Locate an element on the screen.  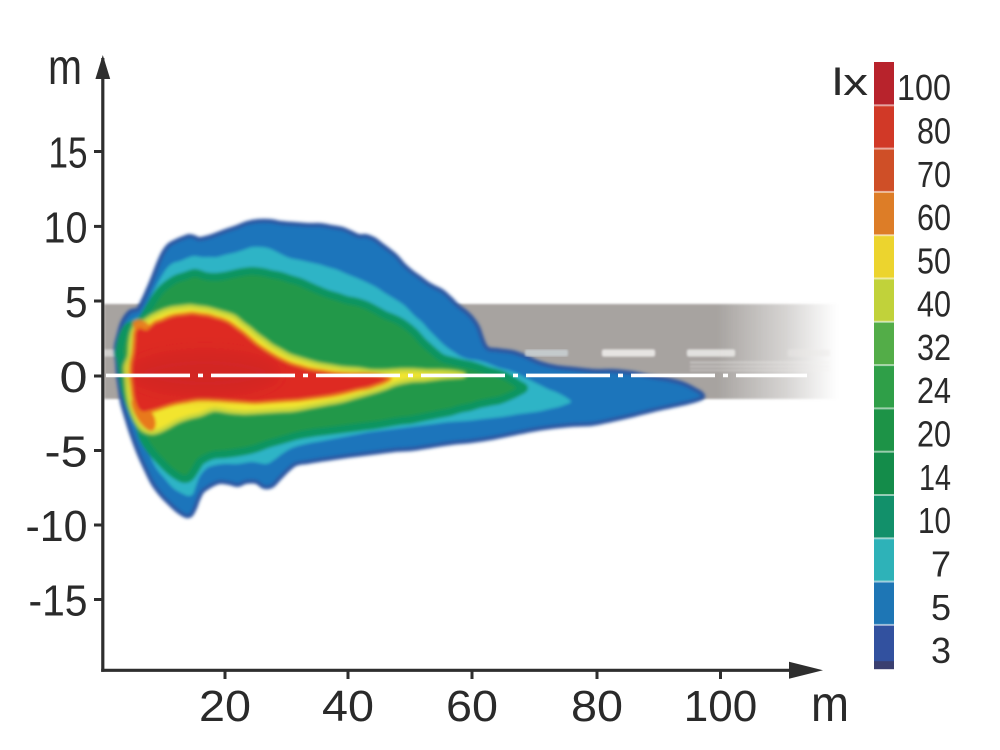
svg-text: 0 is located at coordinates (74, 377).